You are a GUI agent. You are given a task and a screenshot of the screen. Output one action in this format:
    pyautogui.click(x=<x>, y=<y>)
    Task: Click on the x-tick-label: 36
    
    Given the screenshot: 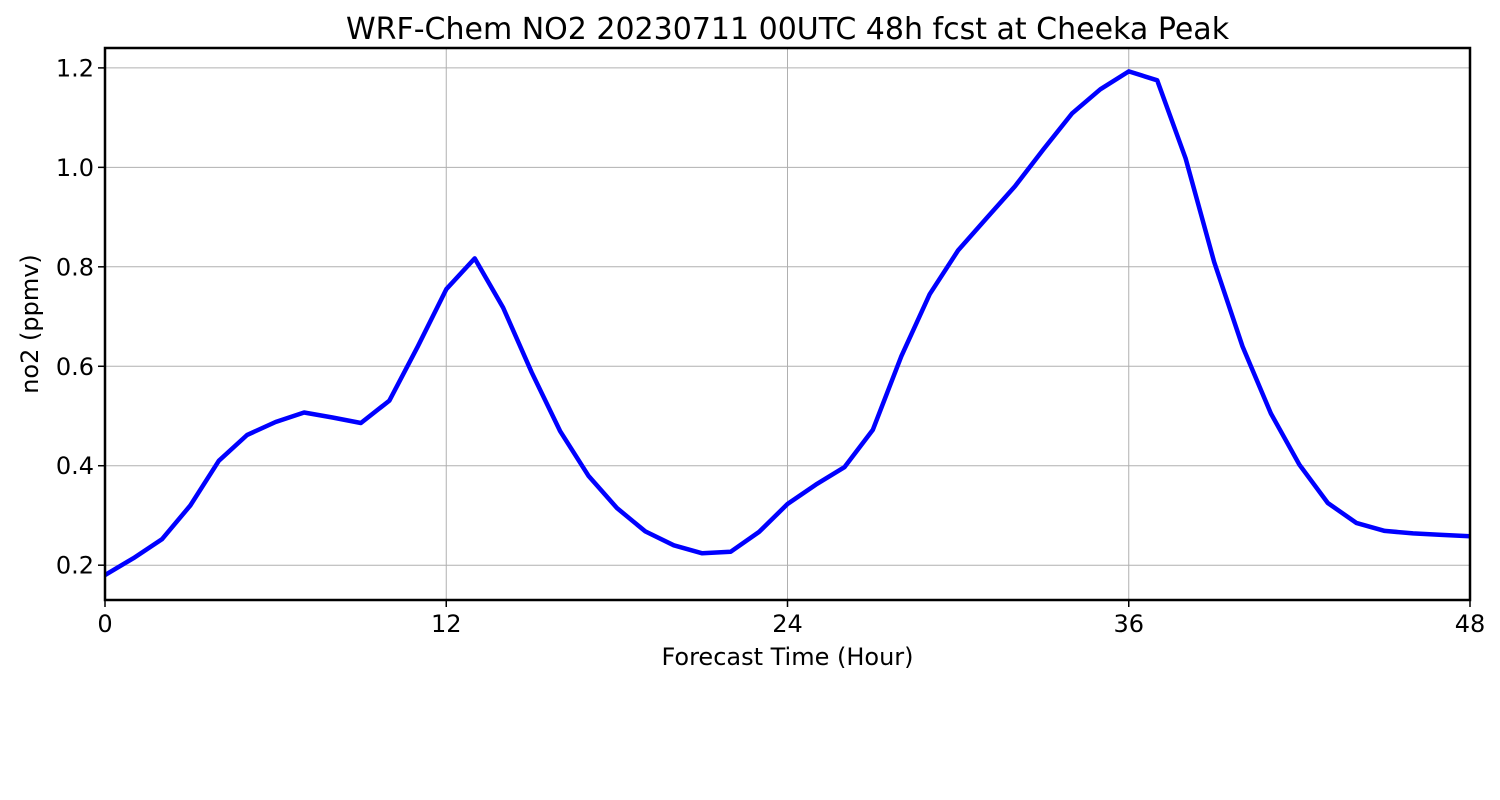 What is the action you would take?
    pyautogui.click(x=1128, y=624)
    